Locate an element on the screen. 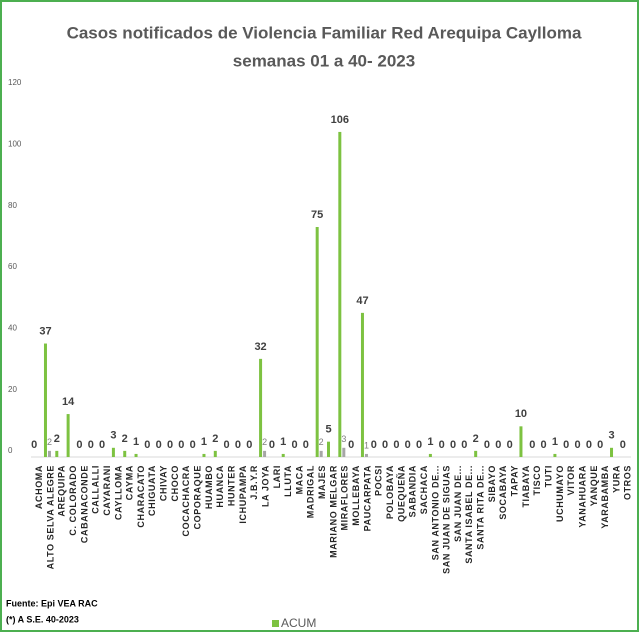  value-label: 106 is located at coordinates (340, 120).